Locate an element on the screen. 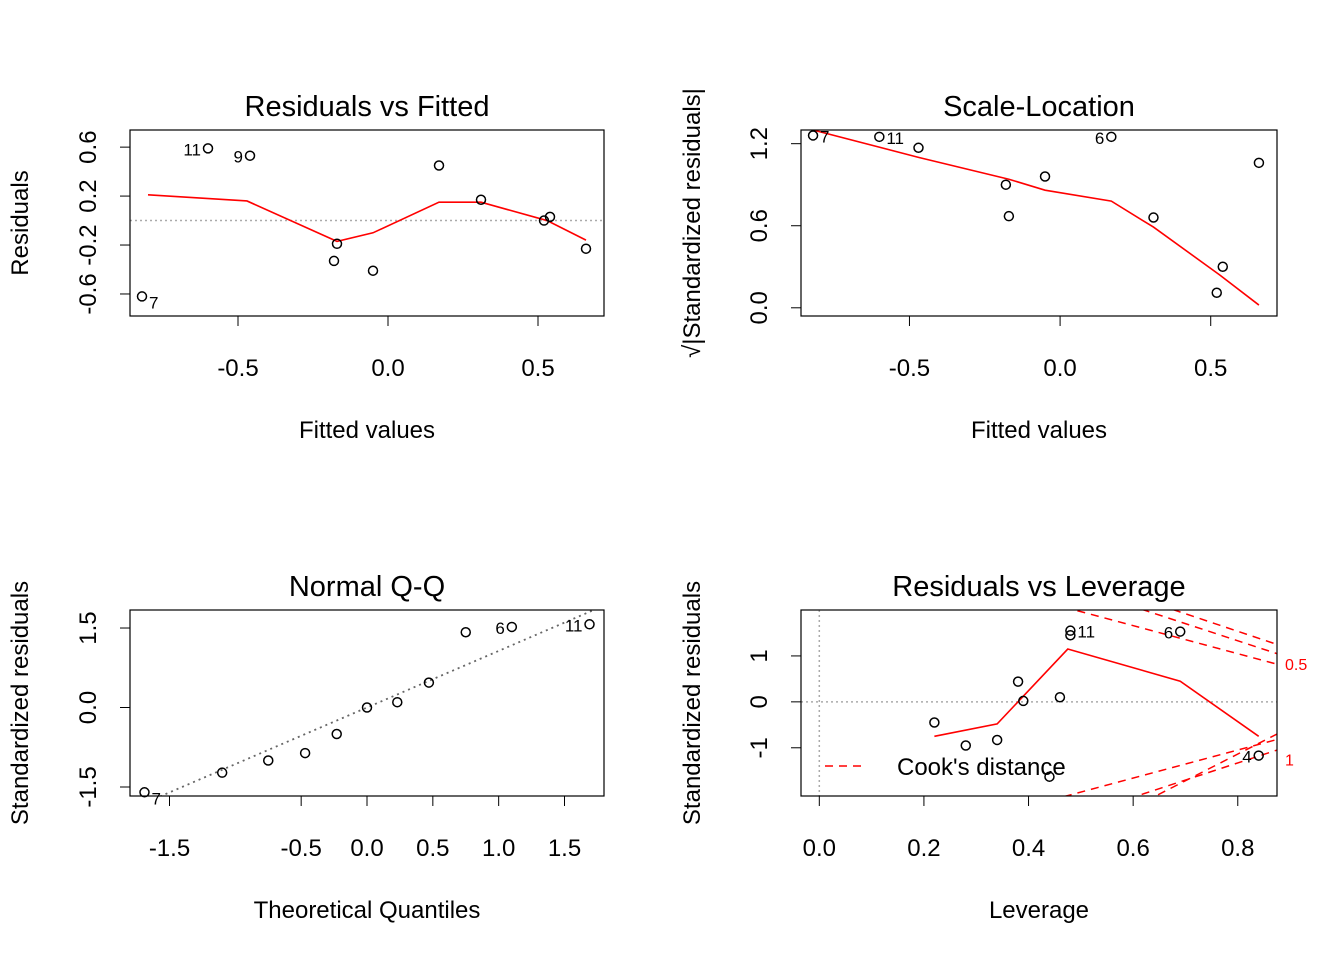  y-tick-label: 0.2 is located at coordinates (88, 195).